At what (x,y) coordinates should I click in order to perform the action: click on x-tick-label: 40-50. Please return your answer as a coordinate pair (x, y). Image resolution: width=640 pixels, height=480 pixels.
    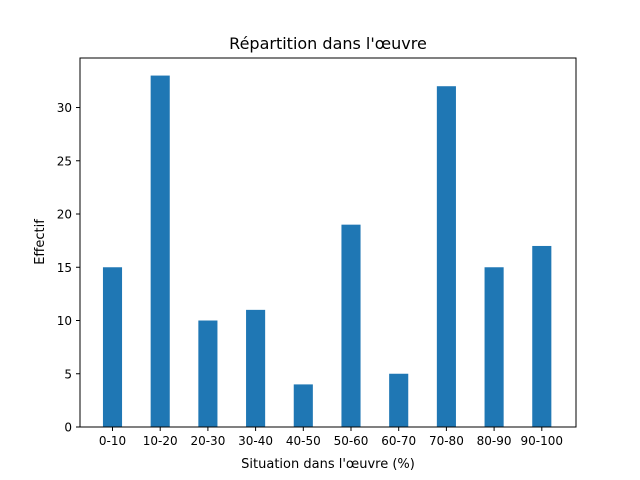
    Looking at the image, I should click on (303, 441).